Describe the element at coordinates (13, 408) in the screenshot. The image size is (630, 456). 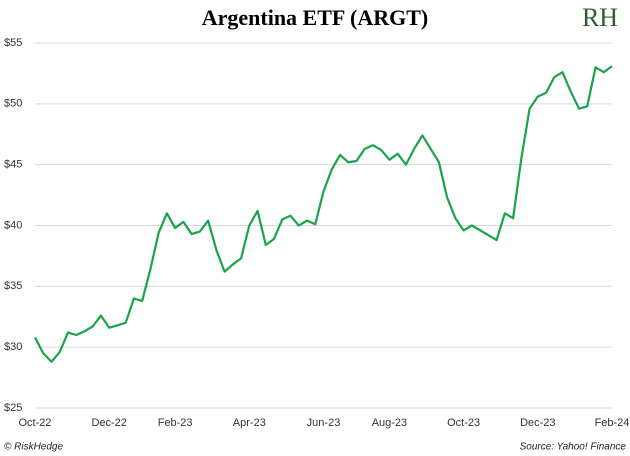
I see `y-tick-label: $25` at that location.